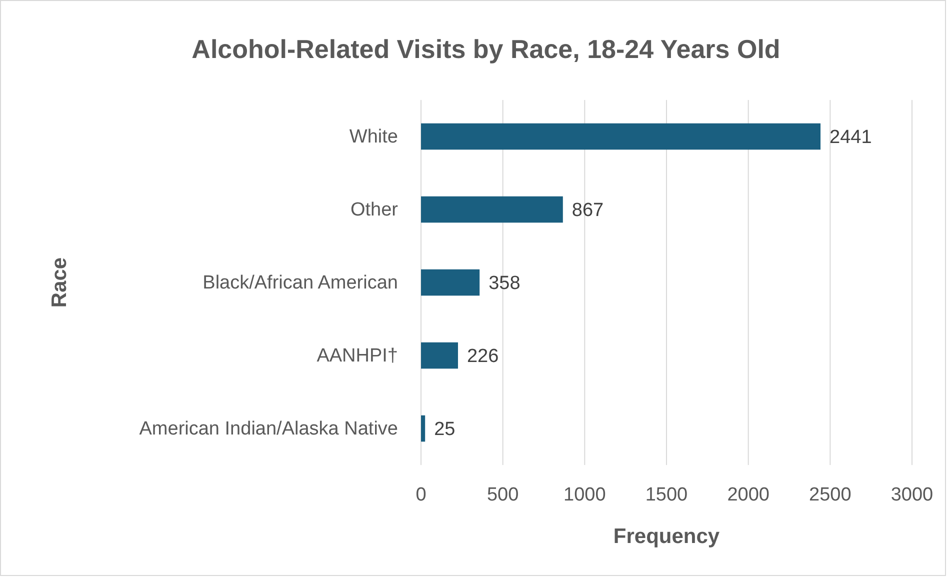 This screenshot has width=952, height=578. I want to click on y-tick-label: Black/African American, so click(300, 283).